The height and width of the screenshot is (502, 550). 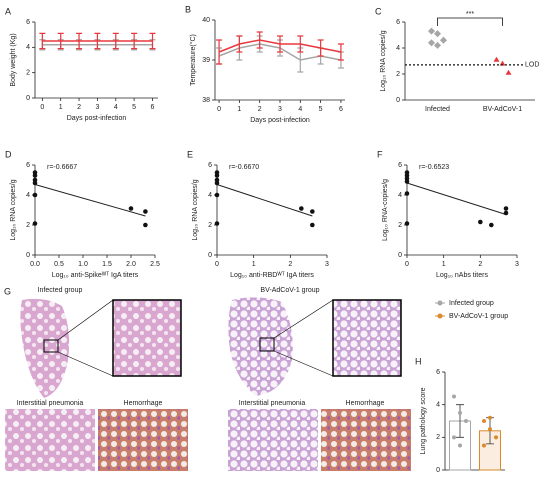 I want to click on y-tick-label: 40, so click(x=206, y=20).